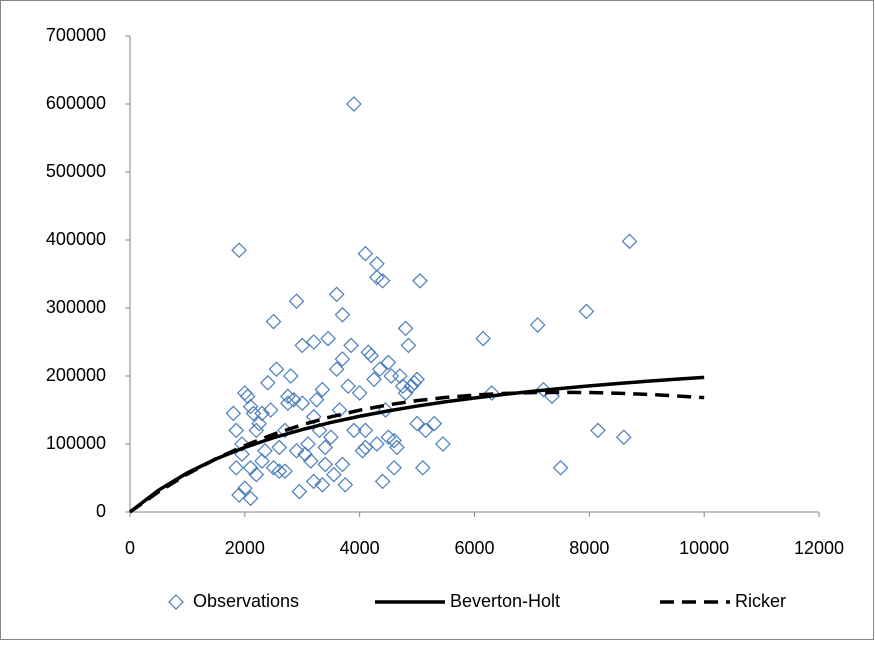  What do you see at coordinates (246, 601) in the screenshot?
I see `legend-label: Observations` at bounding box center [246, 601].